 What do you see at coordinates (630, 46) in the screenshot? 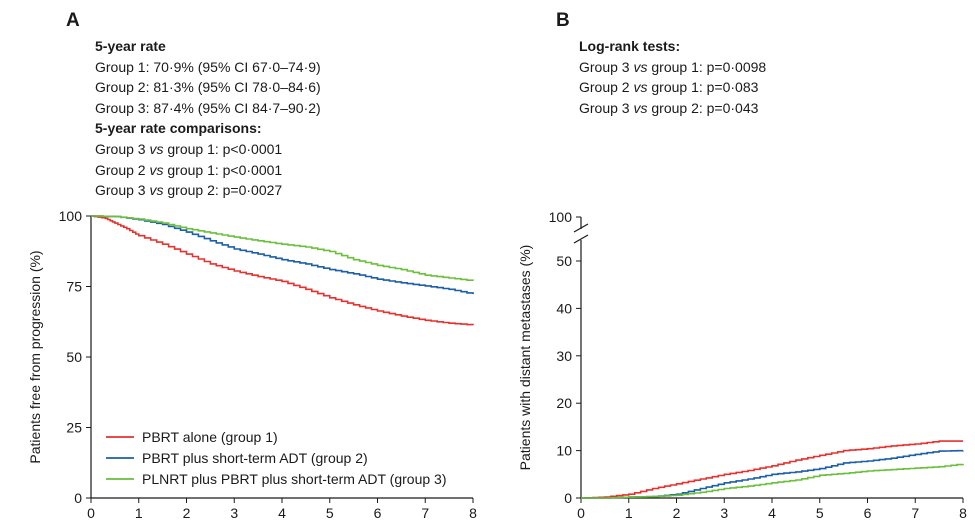
I see `log-rank-heading: Log-rank tests:` at bounding box center [630, 46].